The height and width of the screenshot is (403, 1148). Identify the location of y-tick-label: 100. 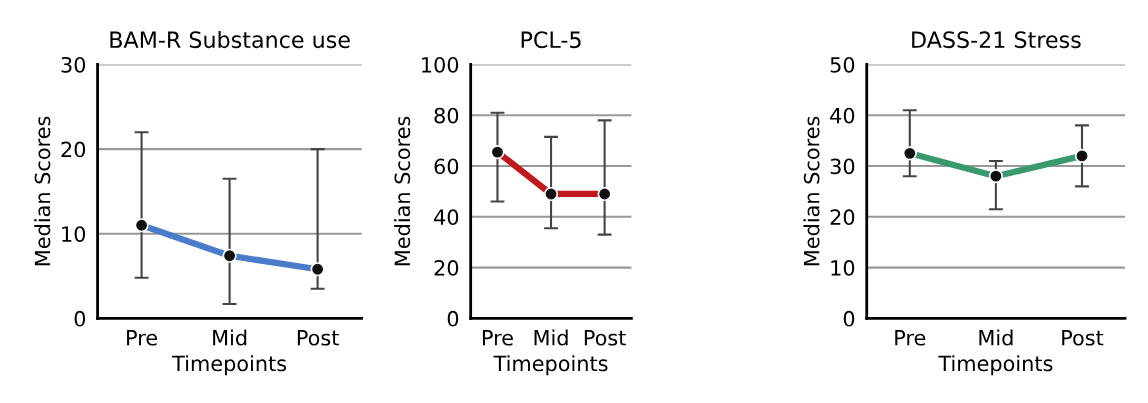
(440, 64).